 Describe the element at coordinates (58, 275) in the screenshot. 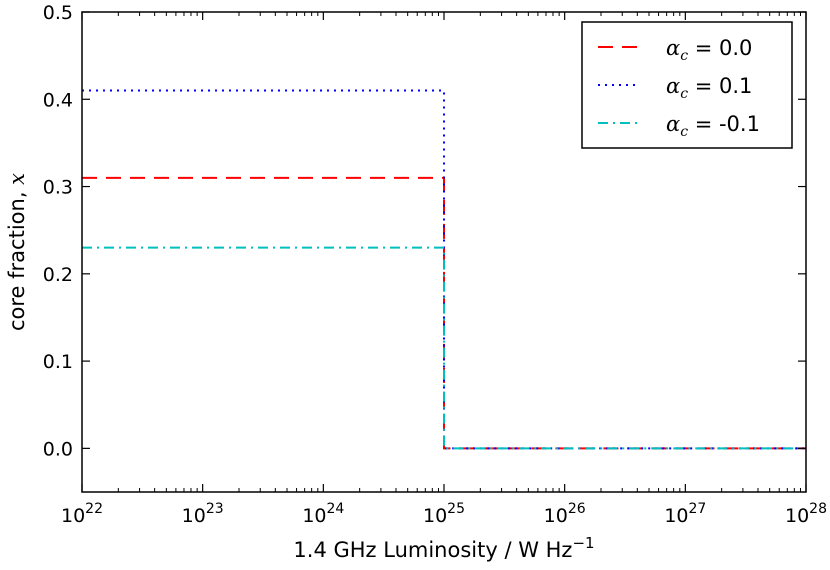

I see `y-tick-label-2: 0.2` at that location.